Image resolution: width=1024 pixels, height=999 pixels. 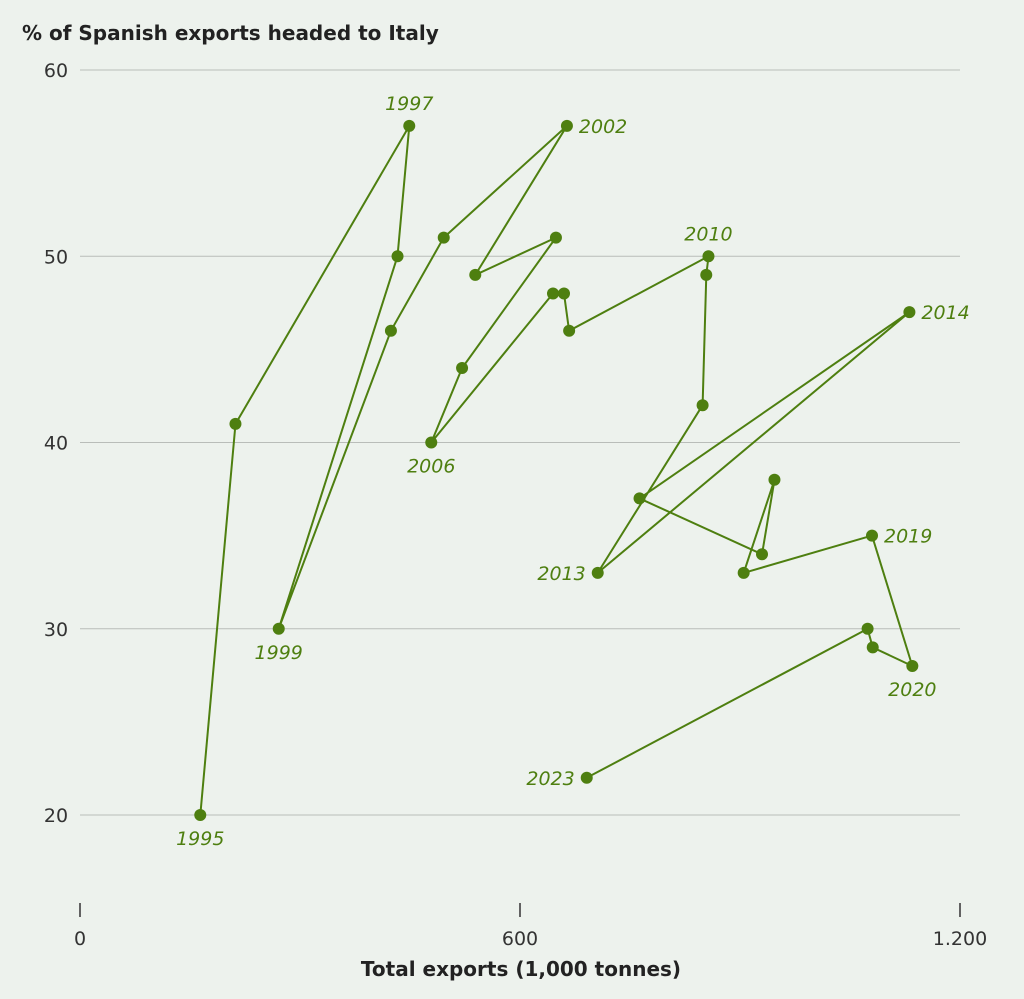 I want to click on data-point-1996, so click(x=235, y=423).